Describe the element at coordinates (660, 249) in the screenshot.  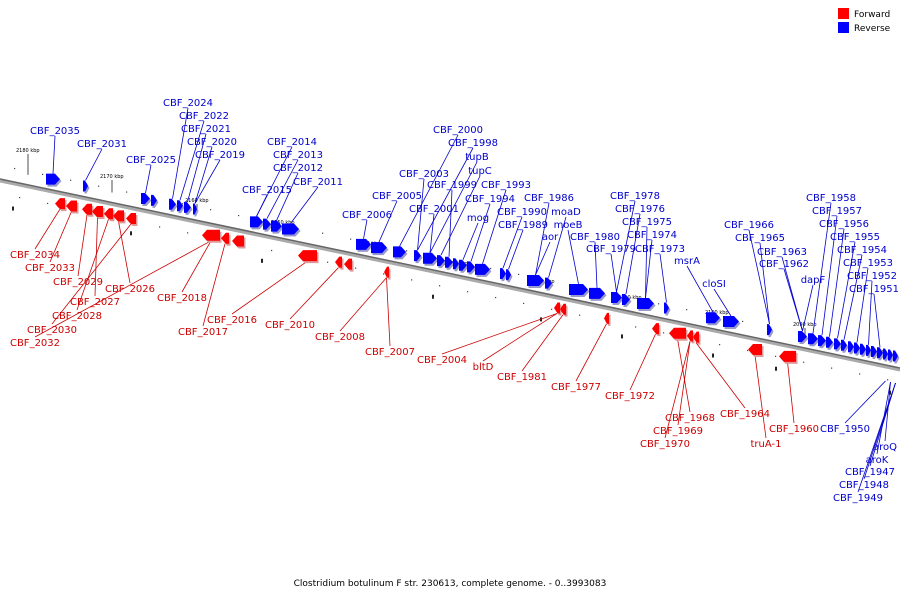
I see `gene-label: CBF_1973` at that location.